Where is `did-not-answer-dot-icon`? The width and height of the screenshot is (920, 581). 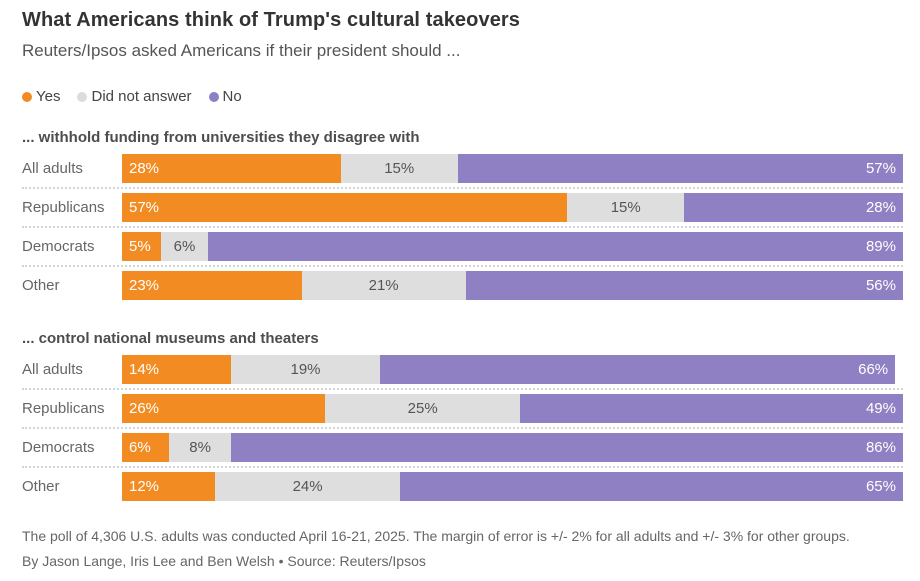
did-not-answer-dot-icon is located at coordinates (82, 96).